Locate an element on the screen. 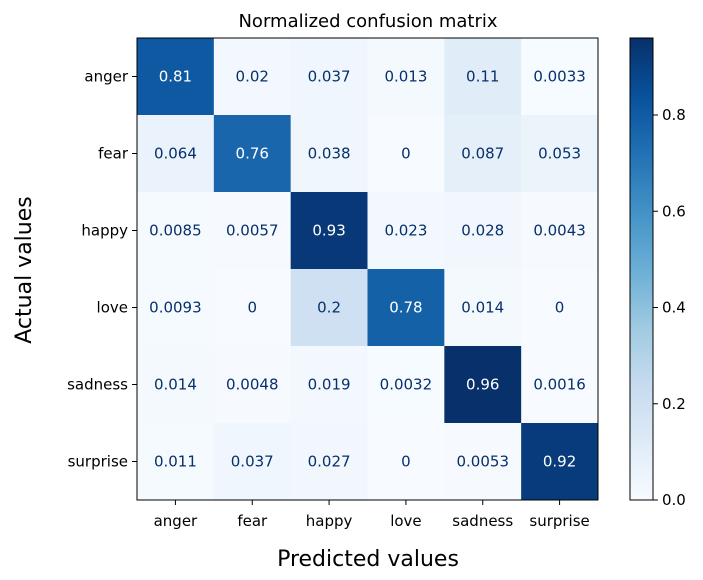 The width and height of the screenshot is (703, 580). cell-value-label: 0.0053 is located at coordinates (483, 462).